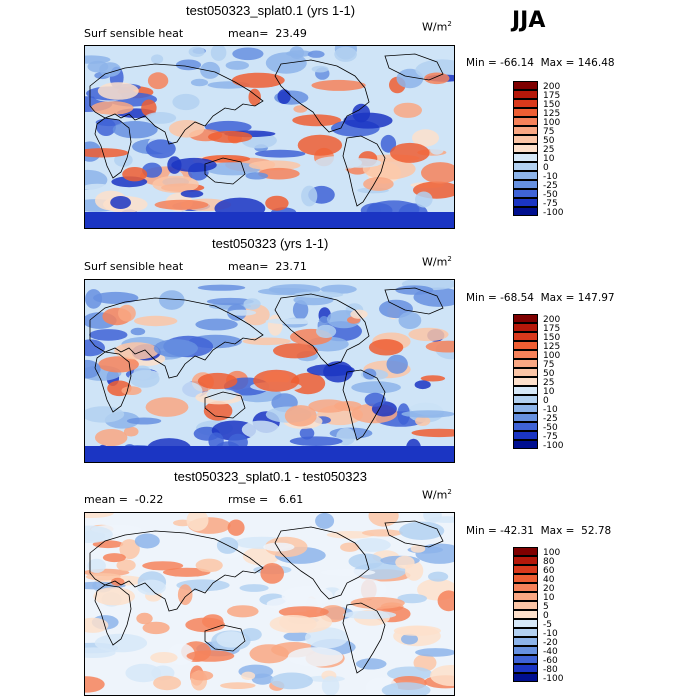  I want to click on colorbar-label: 125, so click(552, 347).